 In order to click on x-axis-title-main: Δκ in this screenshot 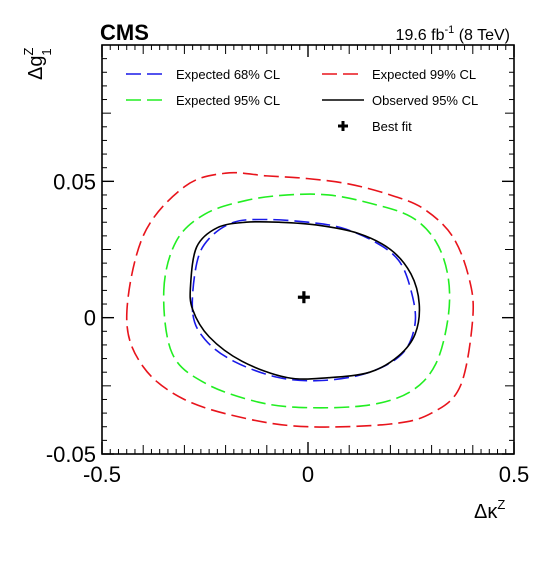, I will do `click(486, 512)`.